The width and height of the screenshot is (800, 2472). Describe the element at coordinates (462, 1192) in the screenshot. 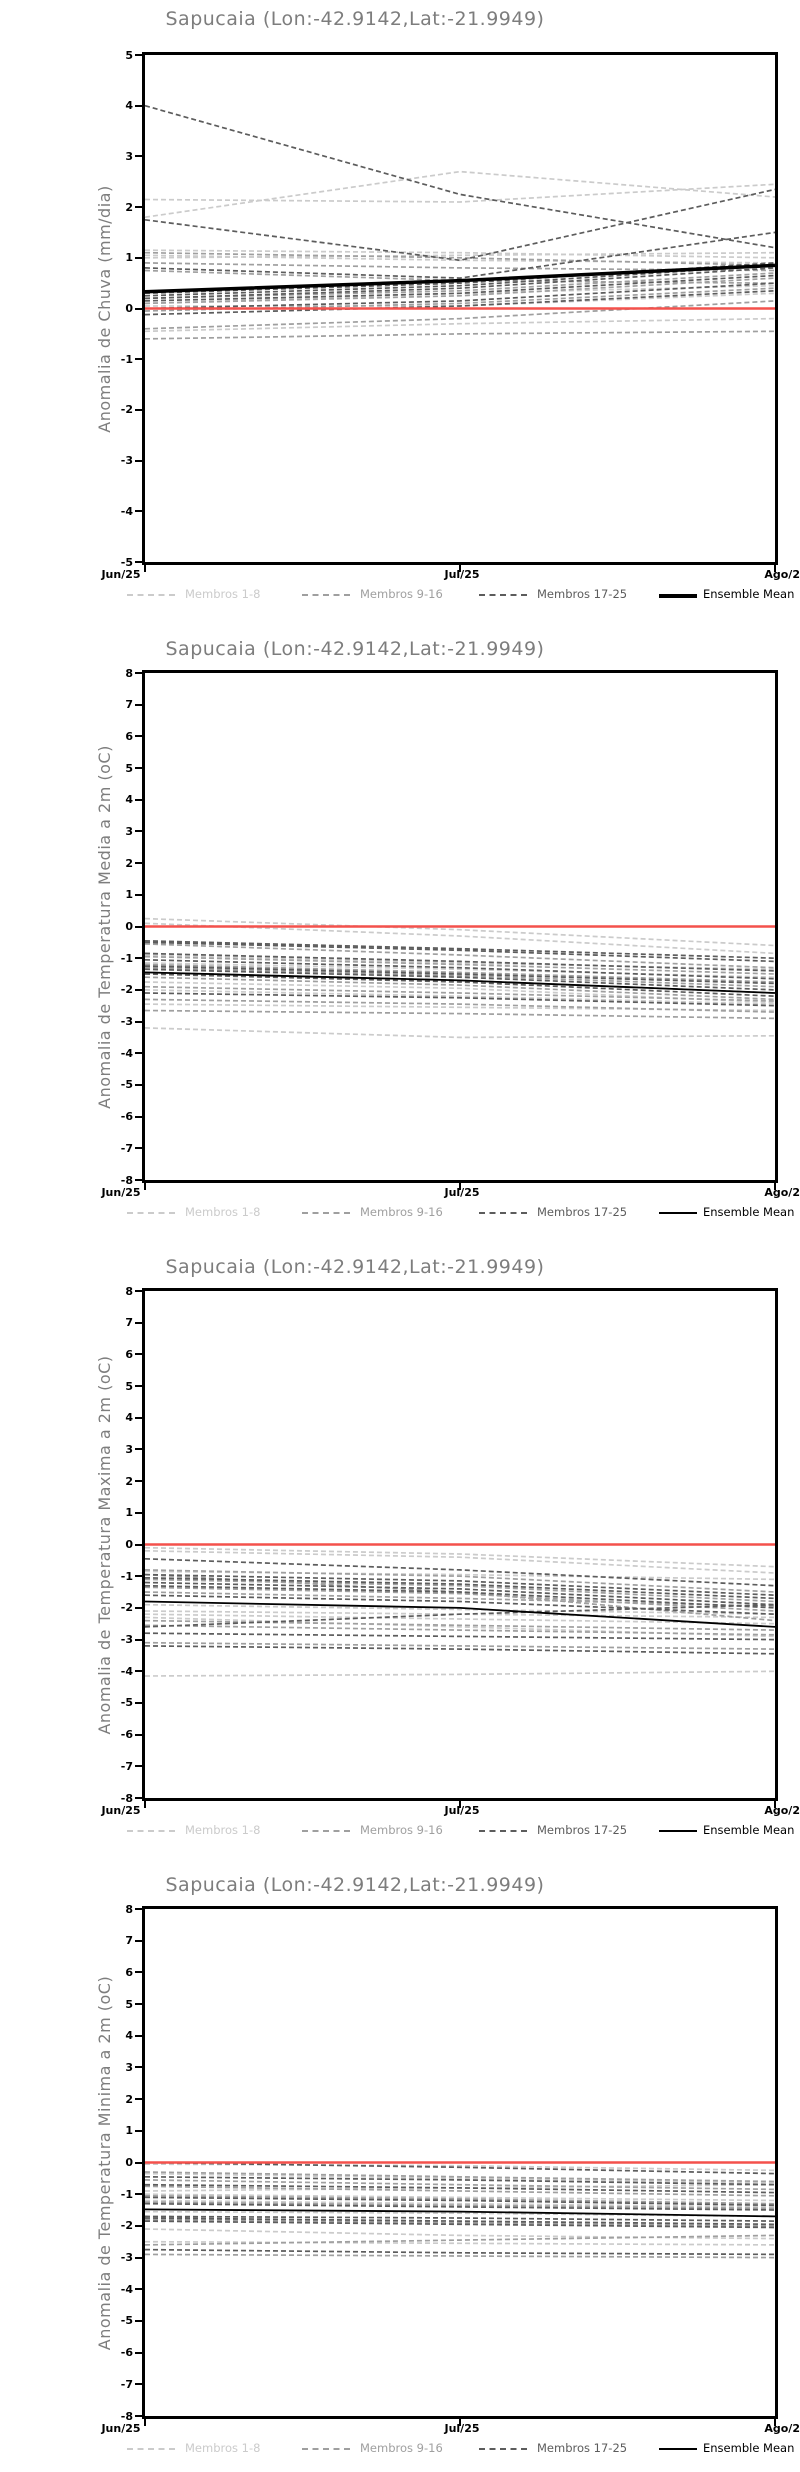

I see `x-tick-label: Jul/25` at that location.